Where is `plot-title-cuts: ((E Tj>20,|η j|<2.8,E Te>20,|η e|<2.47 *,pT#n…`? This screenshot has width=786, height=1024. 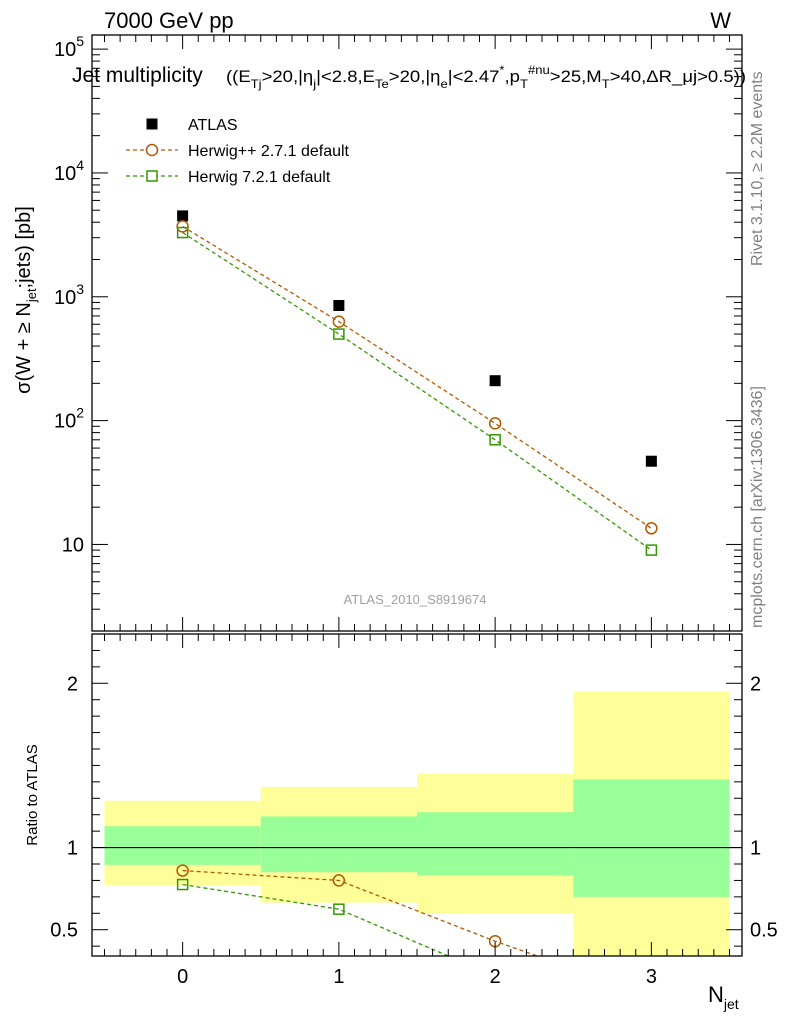
plot-title-cuts: ((E Tj>20,|η j|<2.8,E Te>20,|η e|<2.47 *,pT#n… is located at coordinates (486, 77).